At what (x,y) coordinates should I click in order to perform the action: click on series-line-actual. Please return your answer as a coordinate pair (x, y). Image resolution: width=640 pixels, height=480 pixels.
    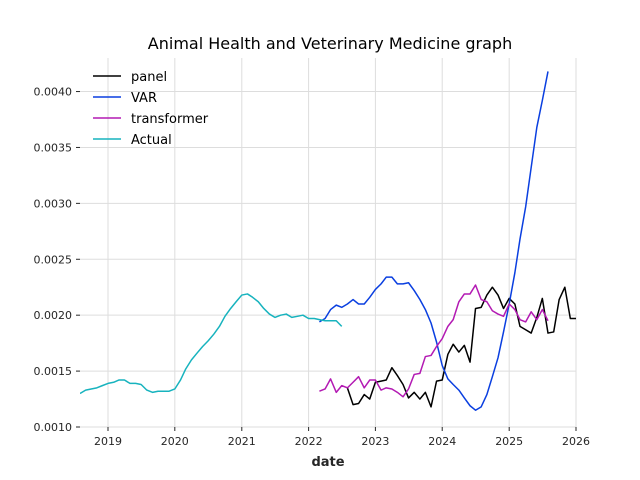
    Looking at the image, I should click on (211, 344).